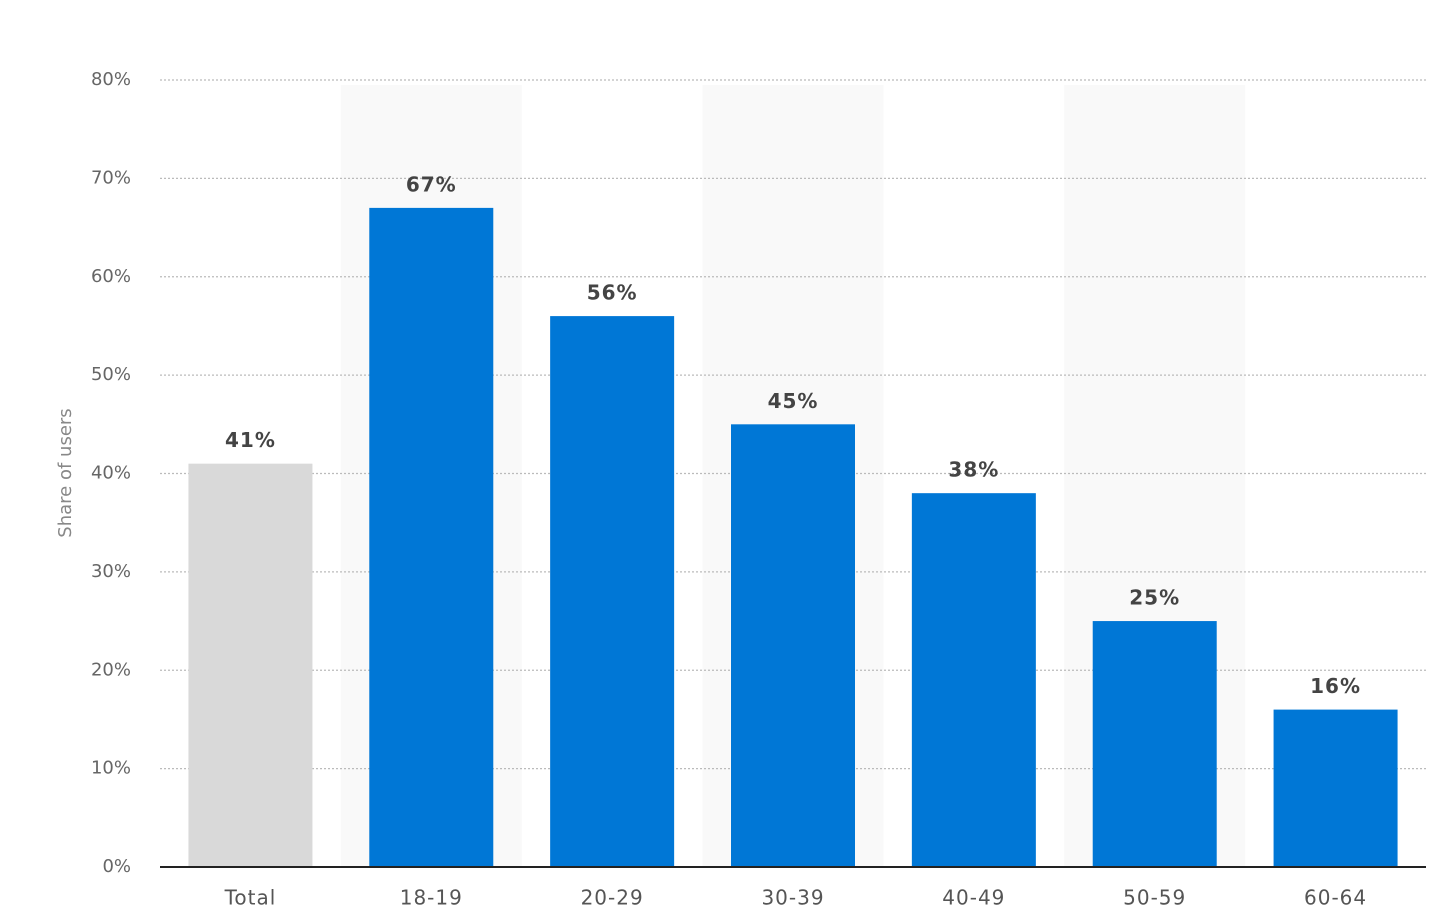 This screenshot has height=922, width=1448. I want to click on y-axis-label: Share of users, so click(65, 472).